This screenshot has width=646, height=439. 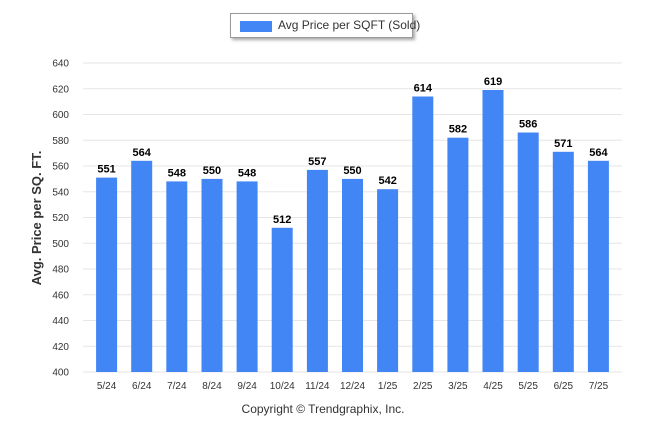 What do you see at coordinates (60, 373) in the screenshot?
I see `y-tick-label: 400` at bounding box center [60, 373].